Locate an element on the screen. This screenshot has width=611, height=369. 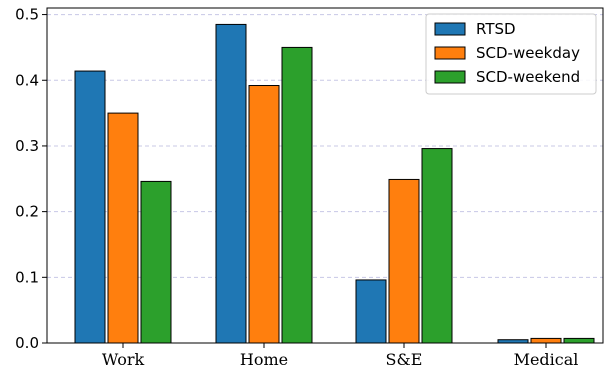
x-tick-label: Work is located at coordinates (123, 359).